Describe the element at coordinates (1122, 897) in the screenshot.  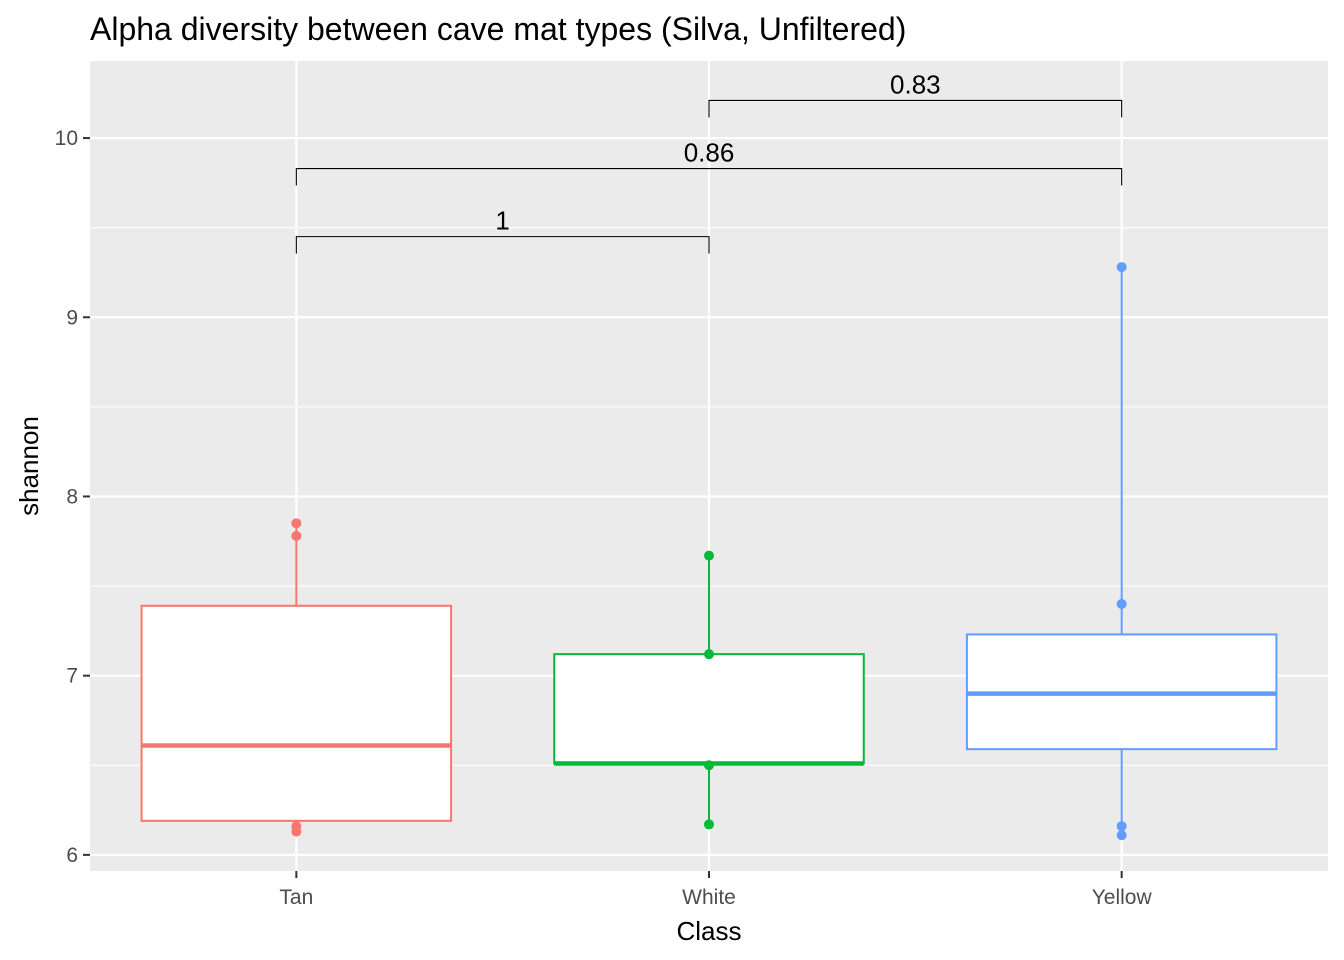
I see `x-tick-label: Yellow` at that location.